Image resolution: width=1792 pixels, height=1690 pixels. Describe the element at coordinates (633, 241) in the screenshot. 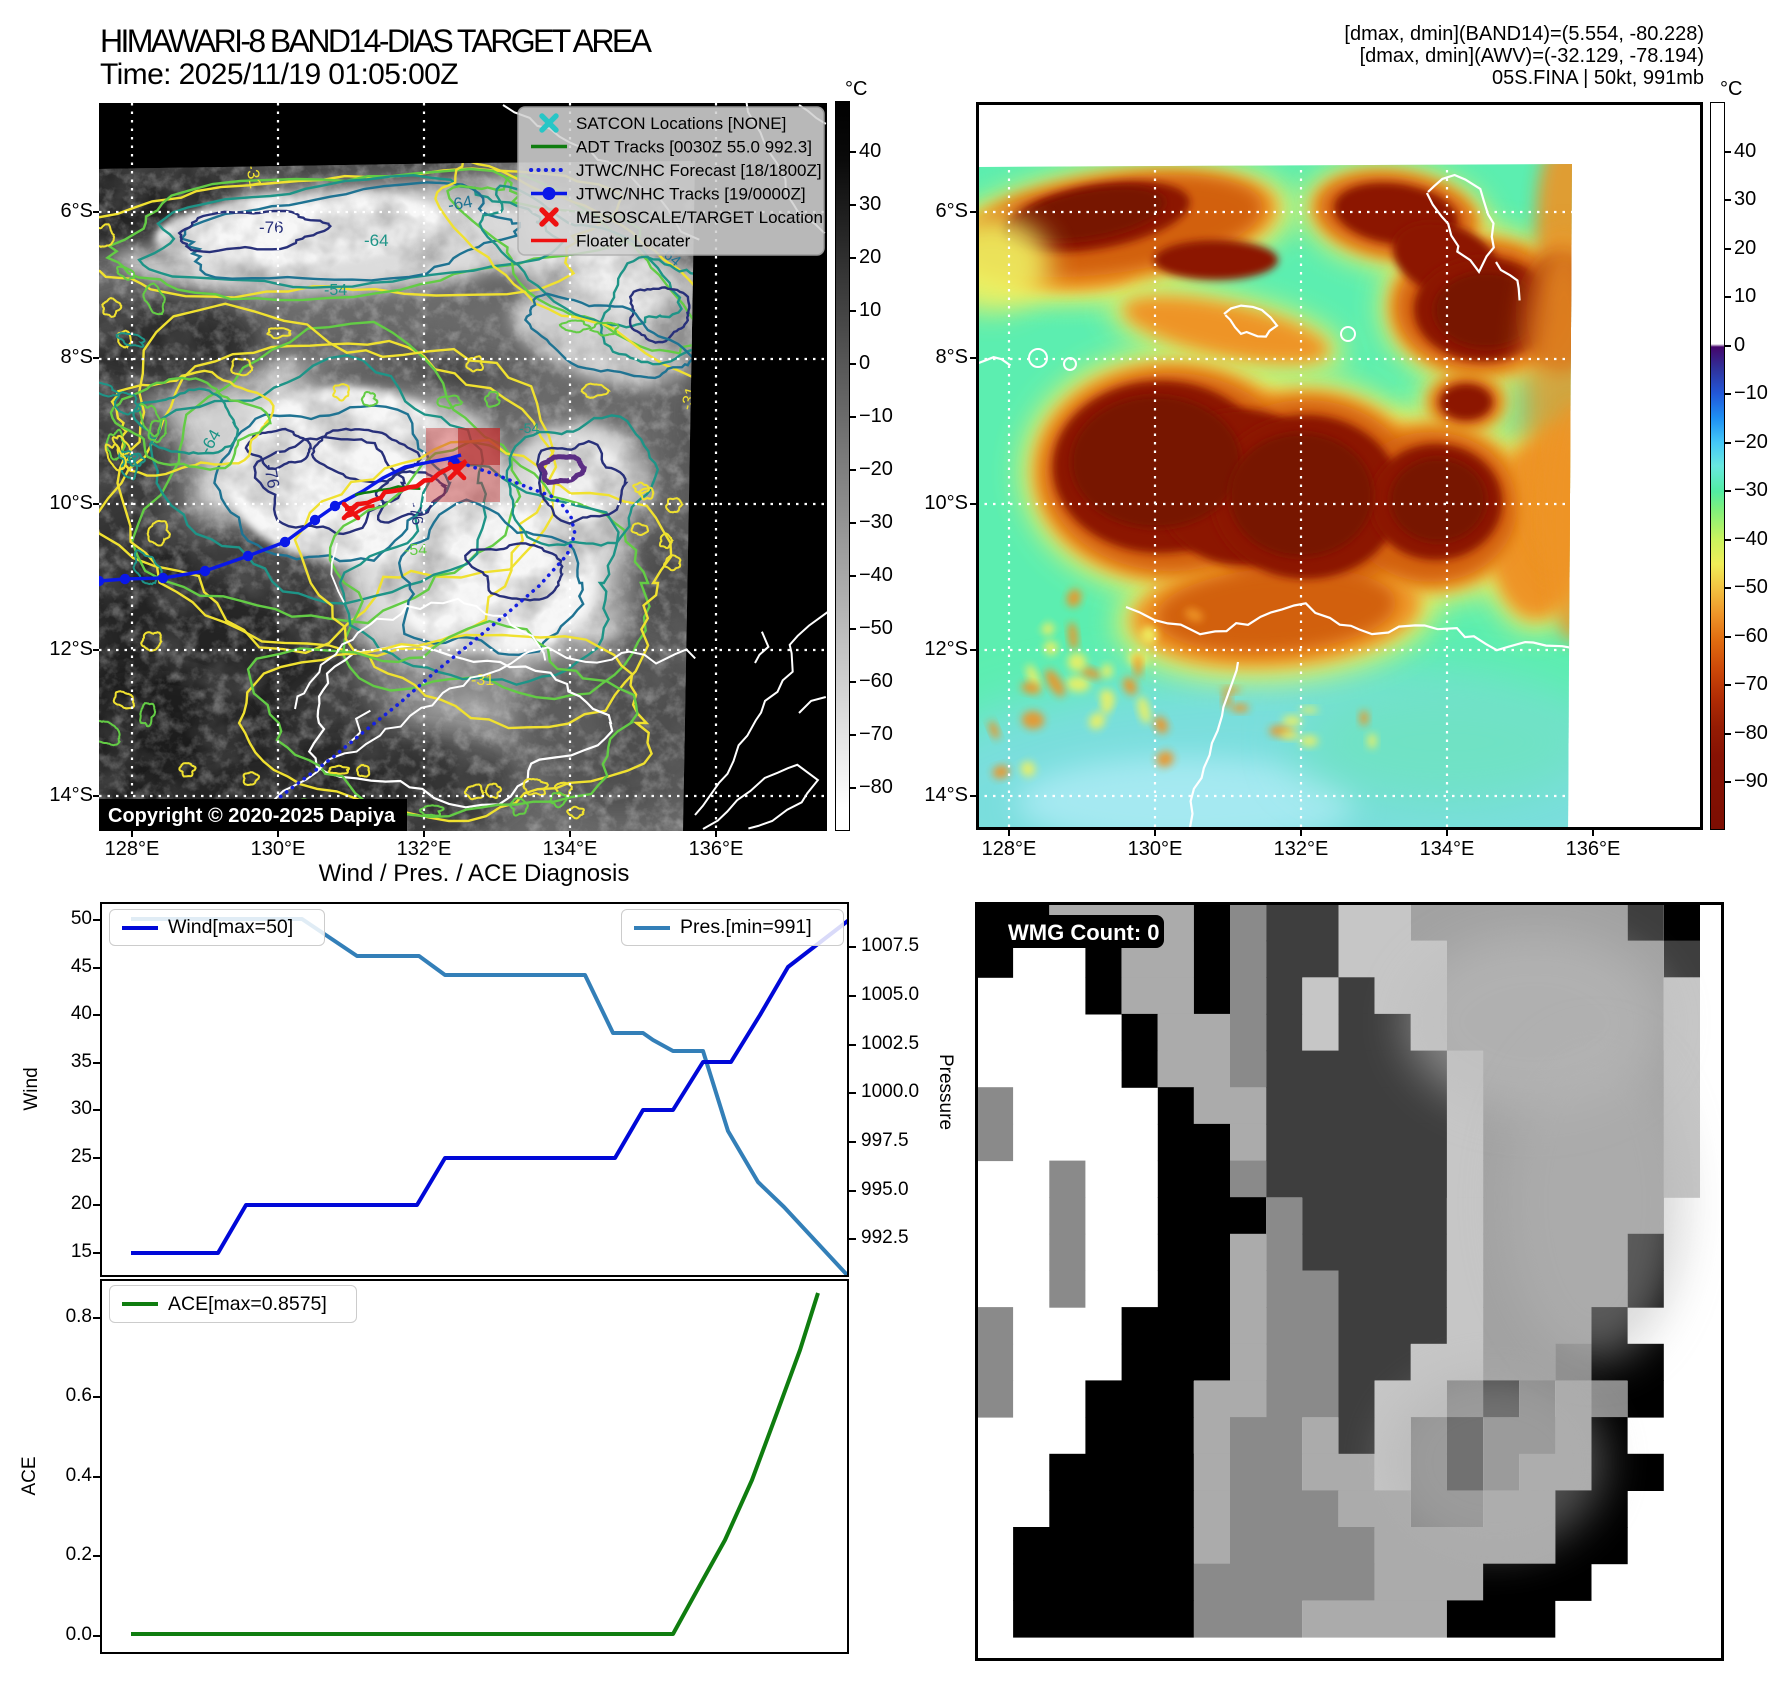

I see `svg-text: Floater Locater` at that location.